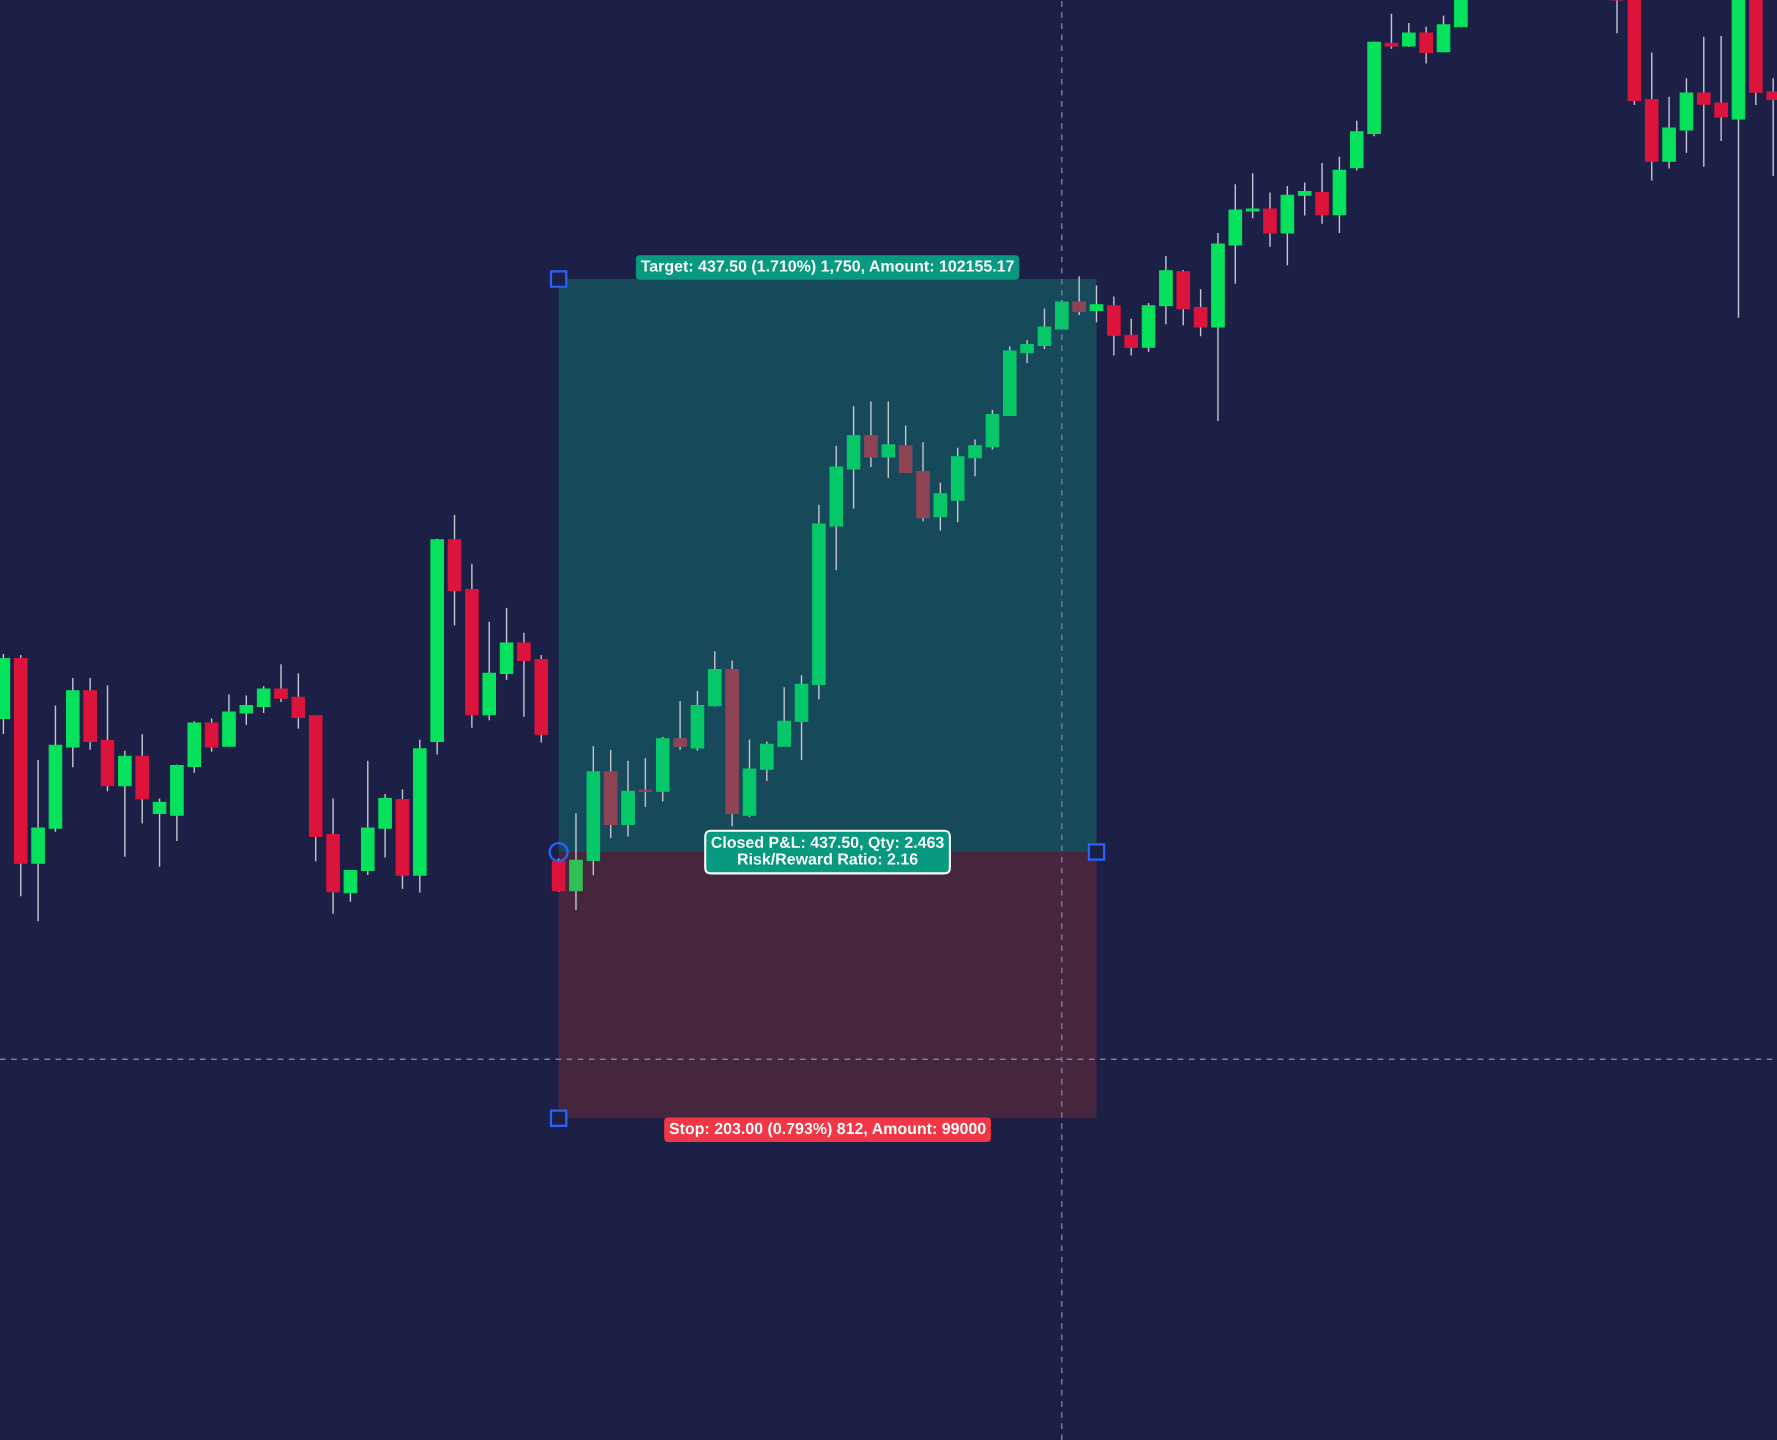 The image size is (1777, 1440). What do you see at coordinates (827, 850) in the screenshot?
I see `annotation: Closed P&L: 437.50, Qty: 2.463 Risk/Reward Ratio: 2.16` at bounding box center [827, 850].